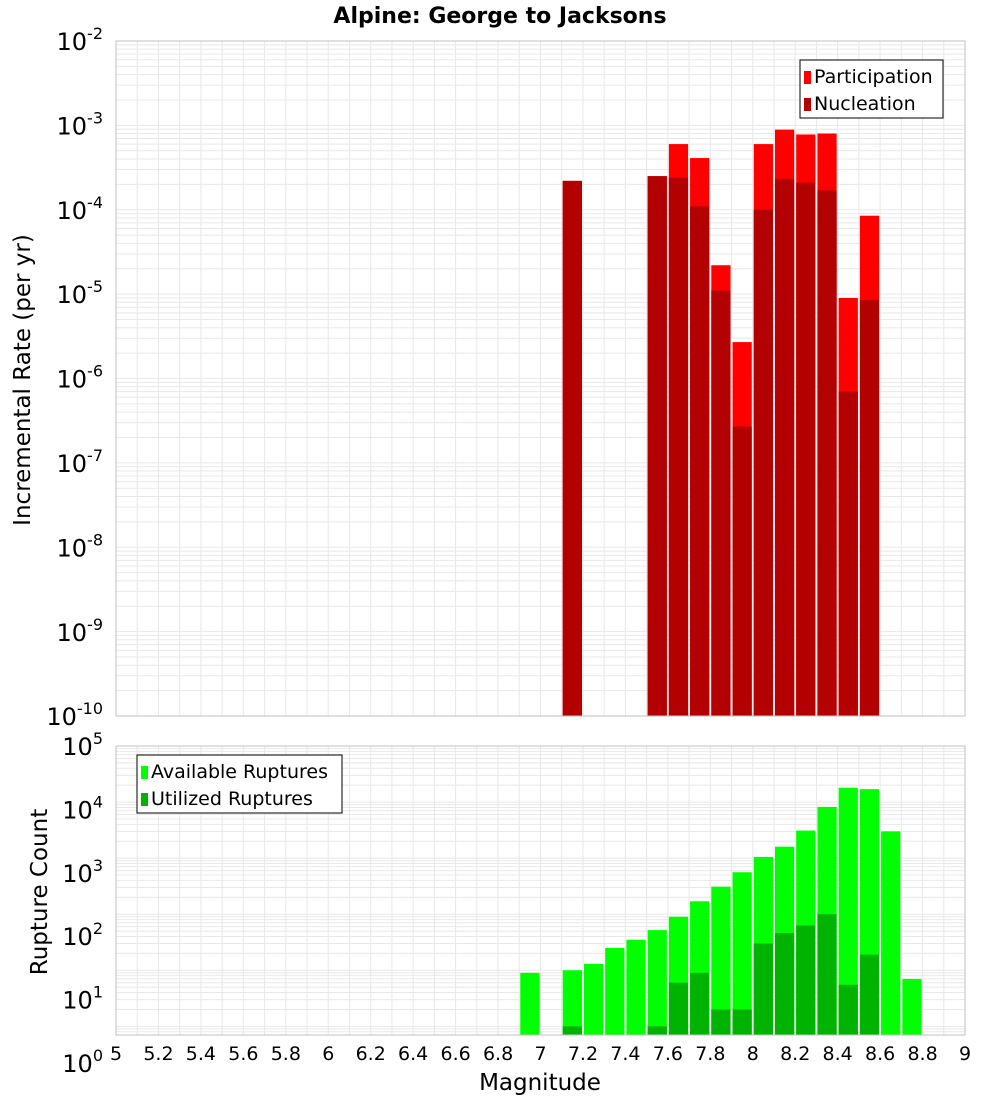 The image size is (1000, 1100). I want to click on y-tick-exponent: -7, so click(95, 455).